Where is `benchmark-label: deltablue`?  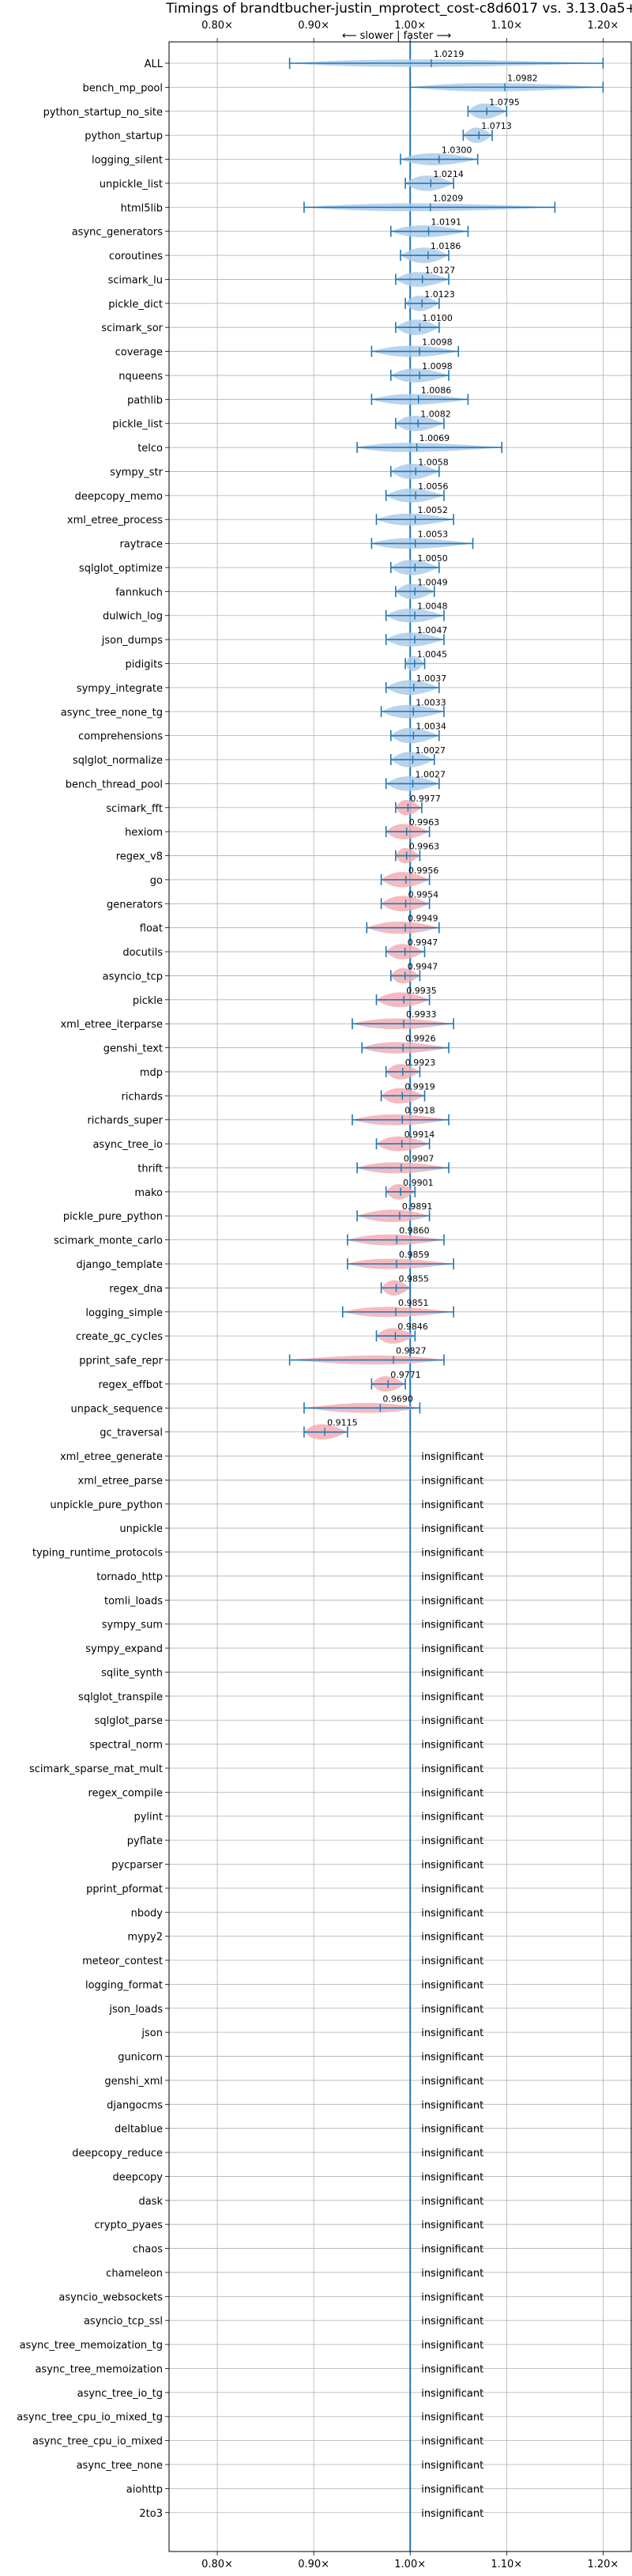
benchmark-label: deltablue is located at coordinates (139, 2130).